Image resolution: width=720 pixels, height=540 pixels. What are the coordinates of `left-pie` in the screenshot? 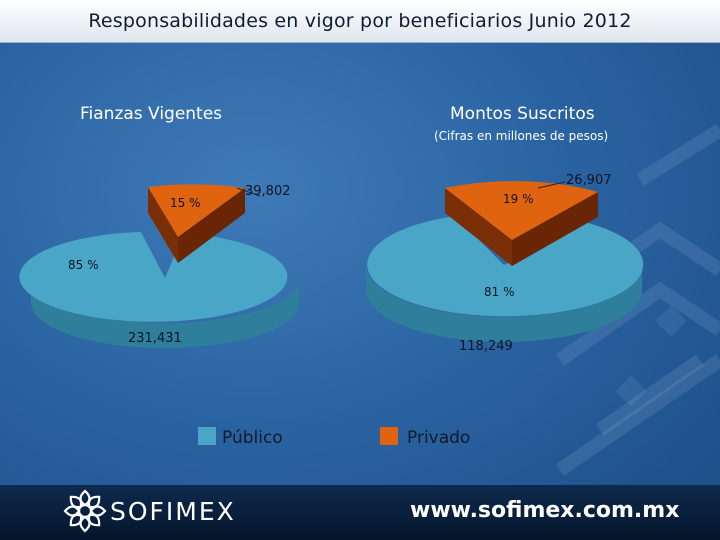 It's located at (159, 266).